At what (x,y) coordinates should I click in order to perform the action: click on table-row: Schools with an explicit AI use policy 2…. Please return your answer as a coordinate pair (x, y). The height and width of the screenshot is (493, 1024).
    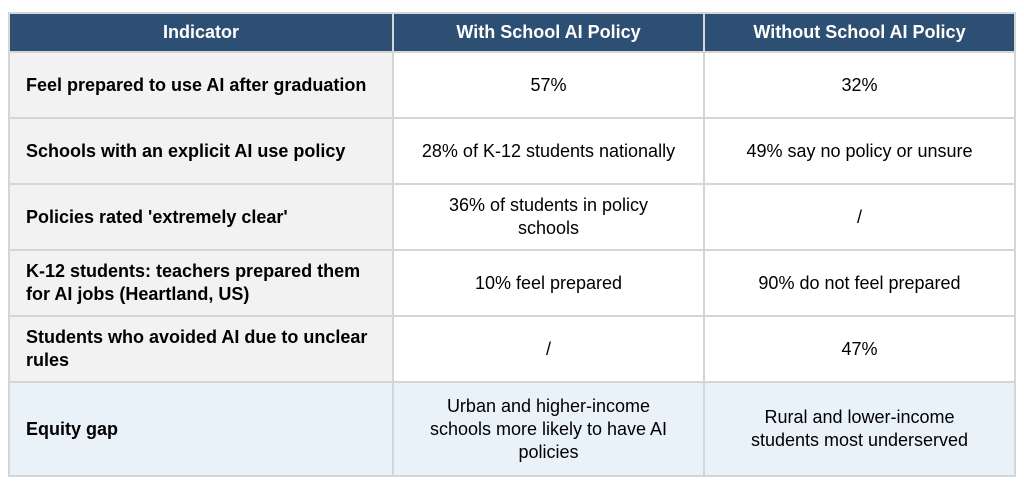
    Looking at the image, I should click on (512, 151).